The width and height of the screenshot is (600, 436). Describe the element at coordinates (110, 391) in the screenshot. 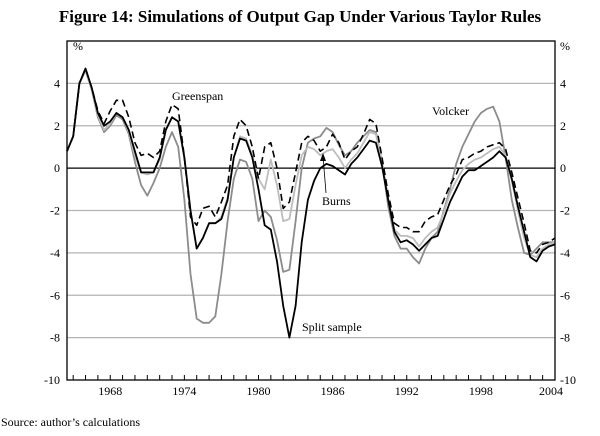

I see `x-tick-label: 1968` at that location.